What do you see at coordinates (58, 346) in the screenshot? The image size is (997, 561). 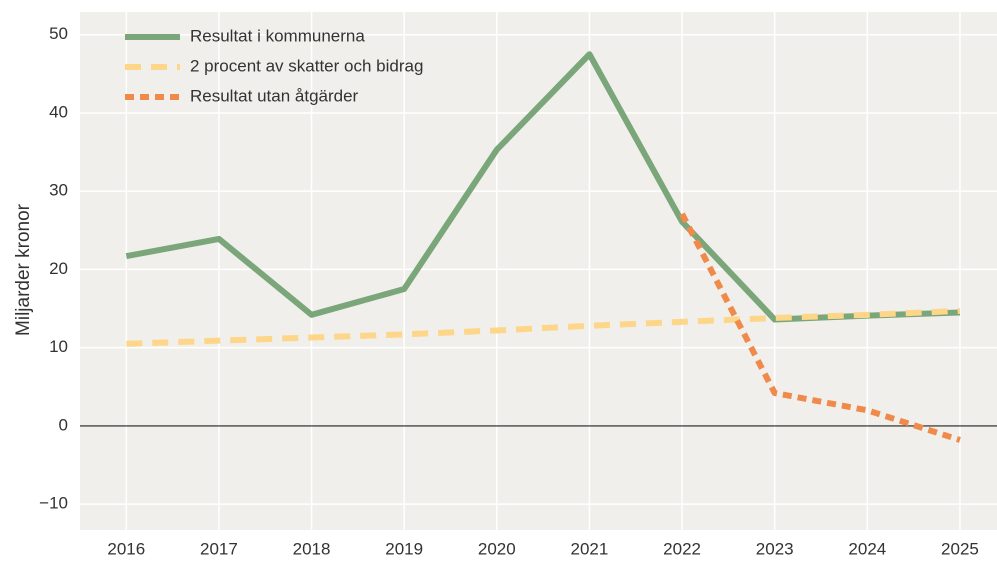 I see `y-tick-label: 10` at bounding box center [58, 346].